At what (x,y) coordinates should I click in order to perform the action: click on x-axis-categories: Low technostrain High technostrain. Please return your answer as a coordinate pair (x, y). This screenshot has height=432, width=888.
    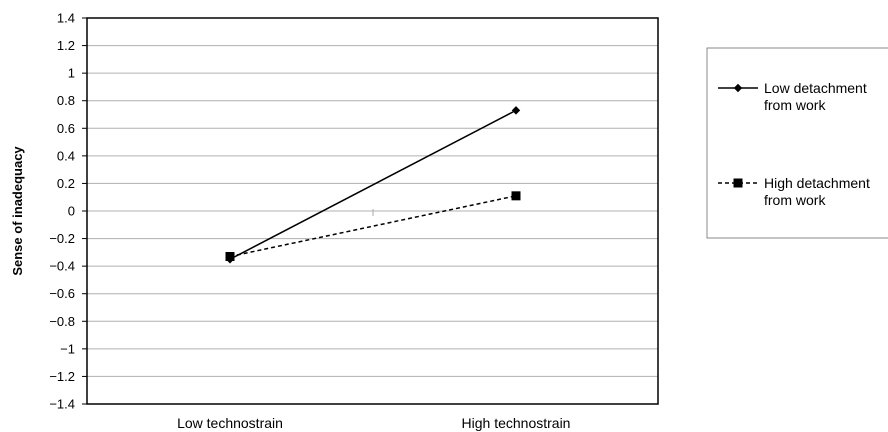
    Looking at the image, I should click on (373, 423).